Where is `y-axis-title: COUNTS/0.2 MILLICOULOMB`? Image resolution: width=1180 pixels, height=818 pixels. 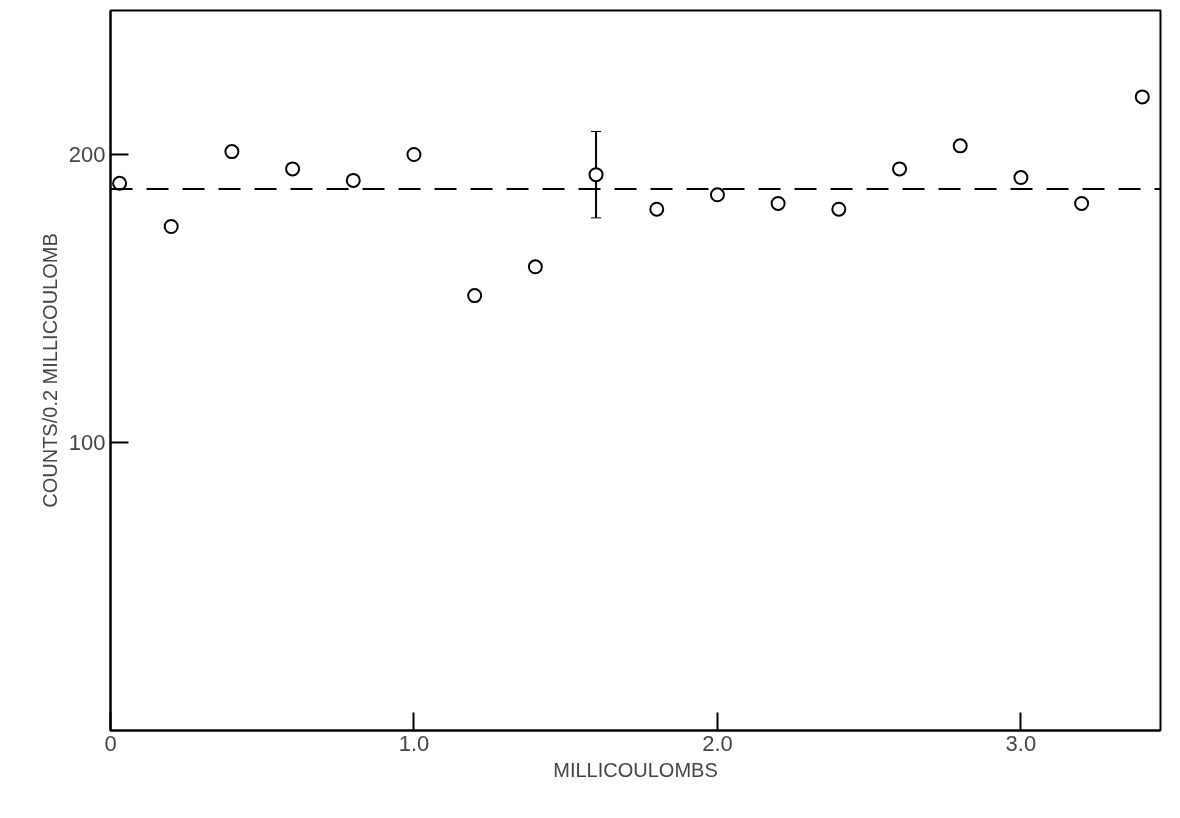
y-axis-title: COUNTS/0.2 MILLICOULOMB is located at coordinates (49, 370).